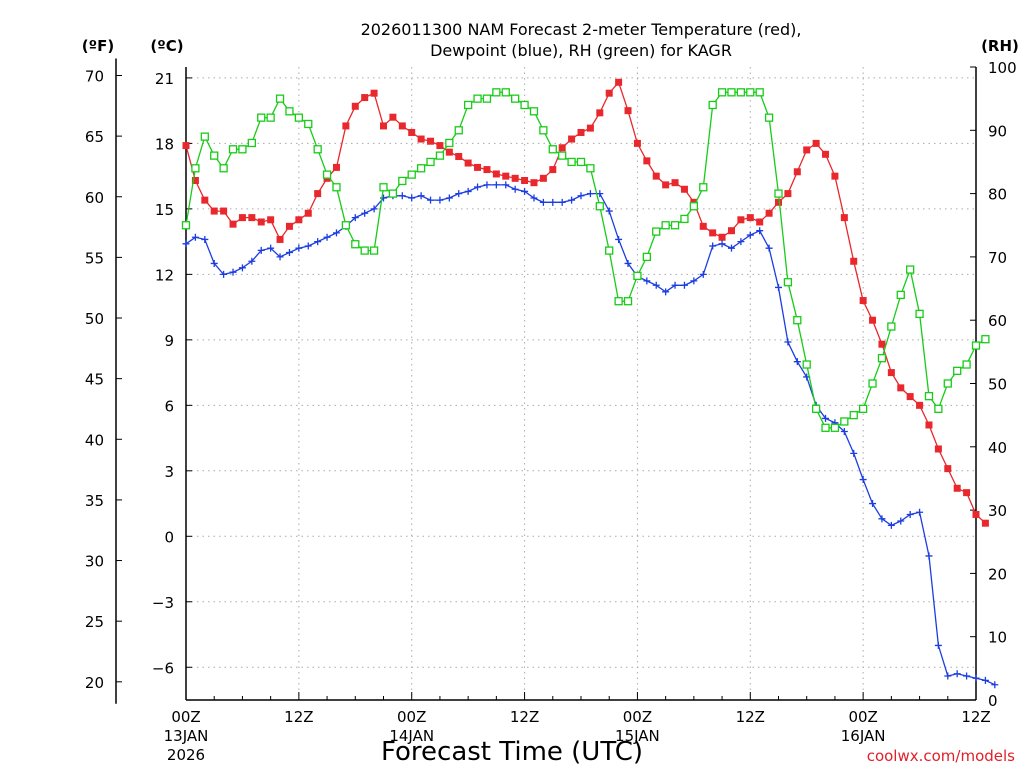 The height and width of the screenshot is (768, 1024). What do you see at coordinates (997, 574) in the screenshot?
I see `rh-tick-label: 20` at bounding box center [997, 574].